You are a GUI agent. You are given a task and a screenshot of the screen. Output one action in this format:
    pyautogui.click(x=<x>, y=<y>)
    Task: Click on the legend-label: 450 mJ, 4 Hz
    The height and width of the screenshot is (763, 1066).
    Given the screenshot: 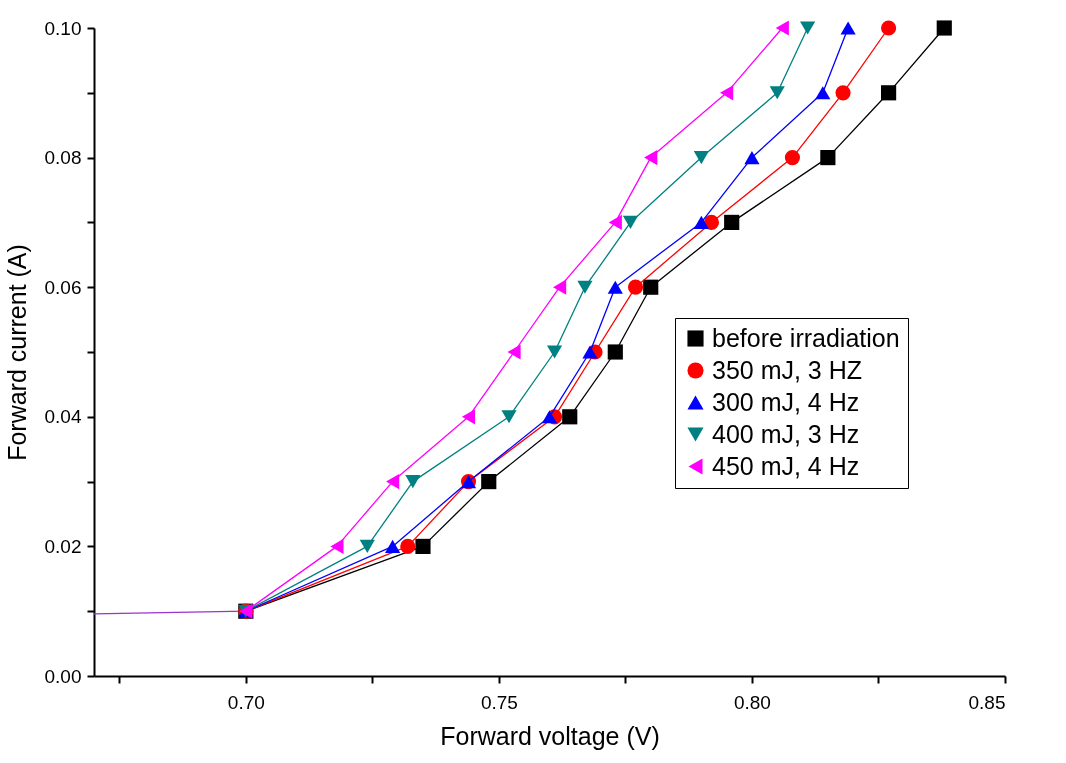 What is the action you would take?
    pyautogui.click(x=786, y=465)
    